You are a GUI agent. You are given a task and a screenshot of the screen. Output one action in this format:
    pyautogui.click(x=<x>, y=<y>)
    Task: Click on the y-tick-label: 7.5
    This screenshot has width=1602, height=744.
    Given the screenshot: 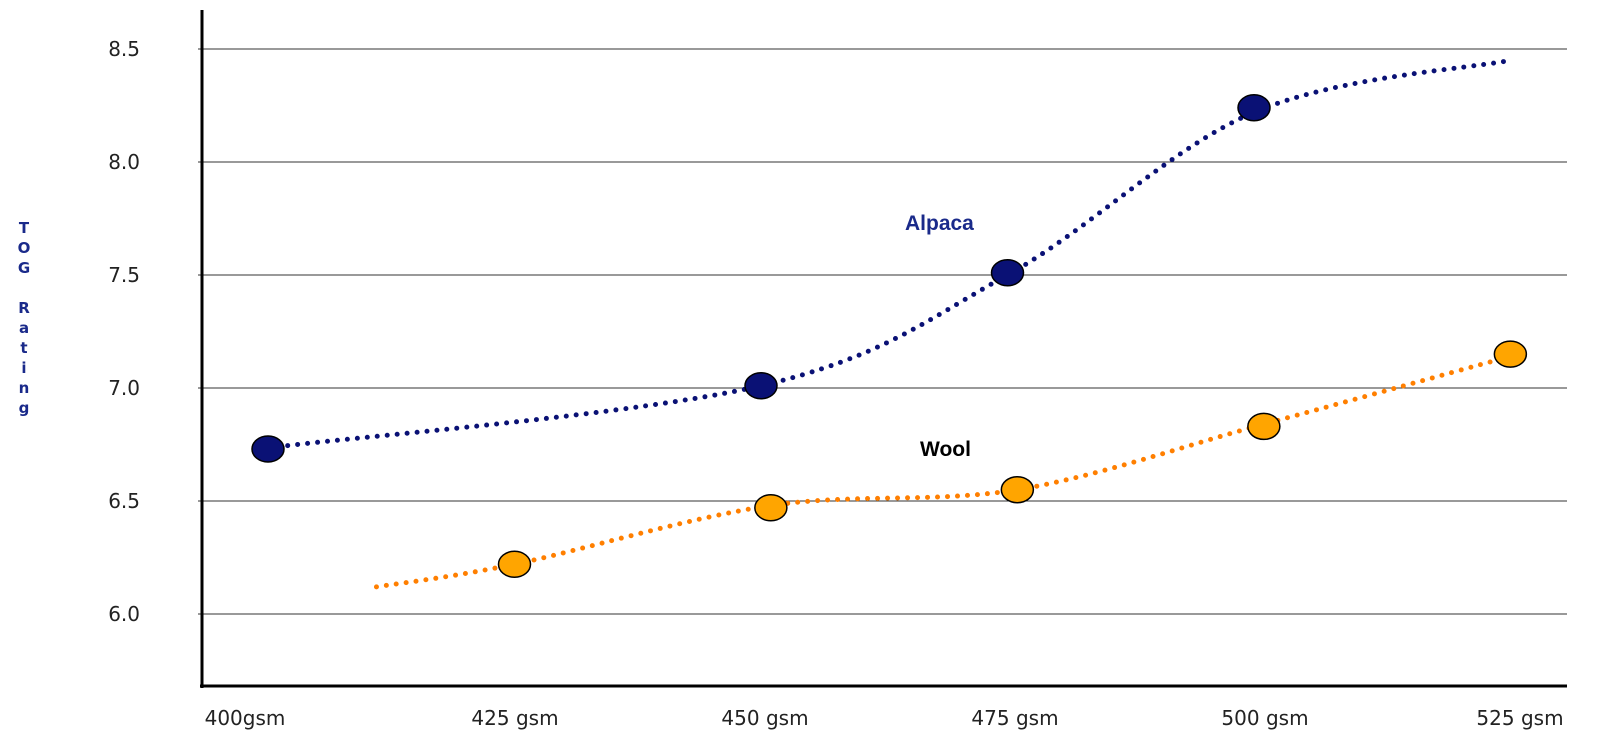 What is the action you would take?
    pyautogui.click(x=124, y=275)
    